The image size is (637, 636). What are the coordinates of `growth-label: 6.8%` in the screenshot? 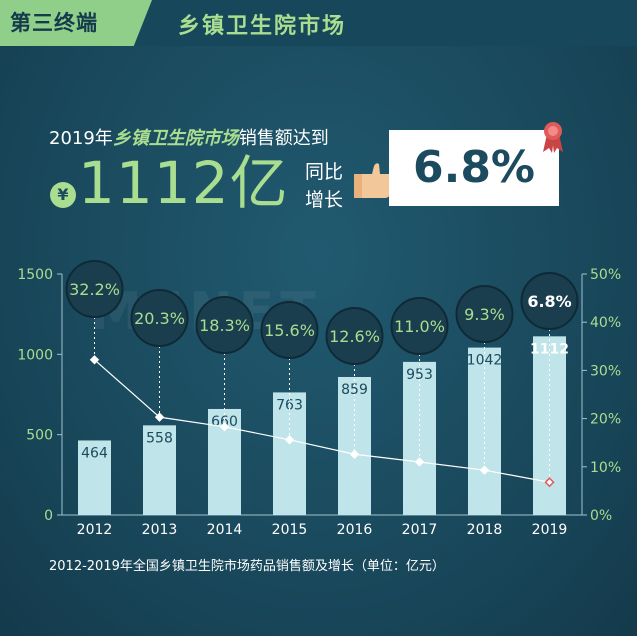 It's located at (549, 301).